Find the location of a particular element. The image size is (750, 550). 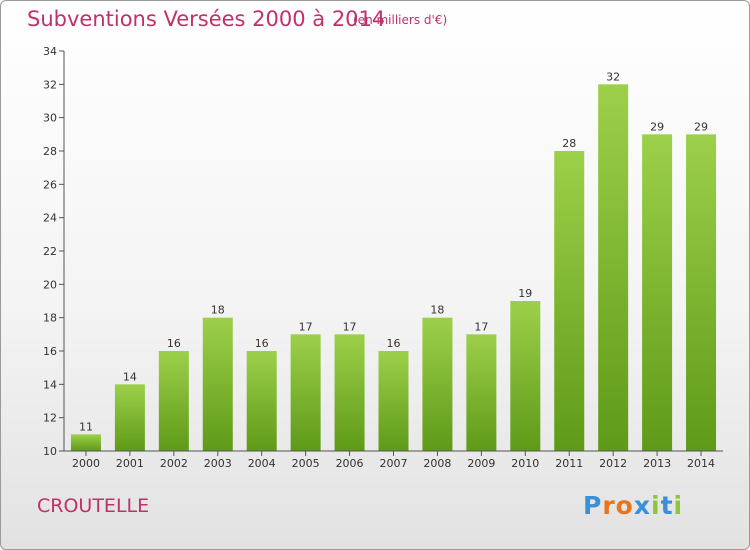

y-tick-label: 22 is located at coordinates (50, 251).